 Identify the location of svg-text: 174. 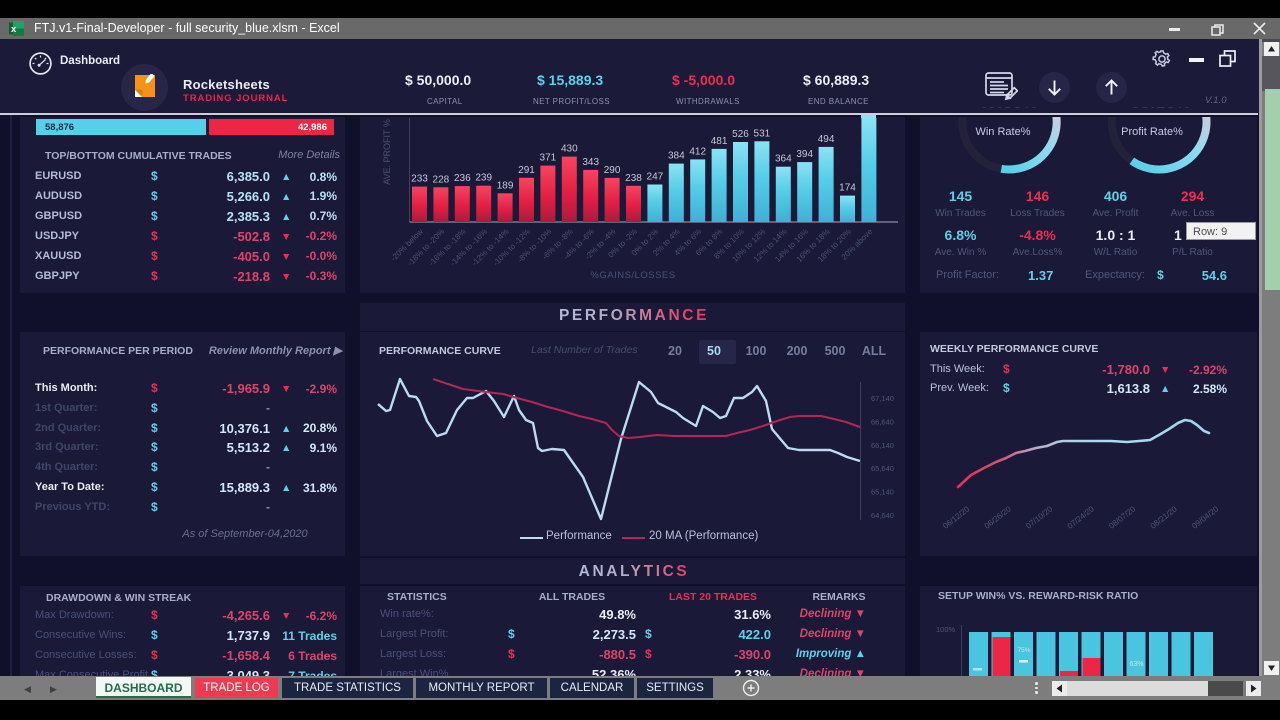
(847, 188).